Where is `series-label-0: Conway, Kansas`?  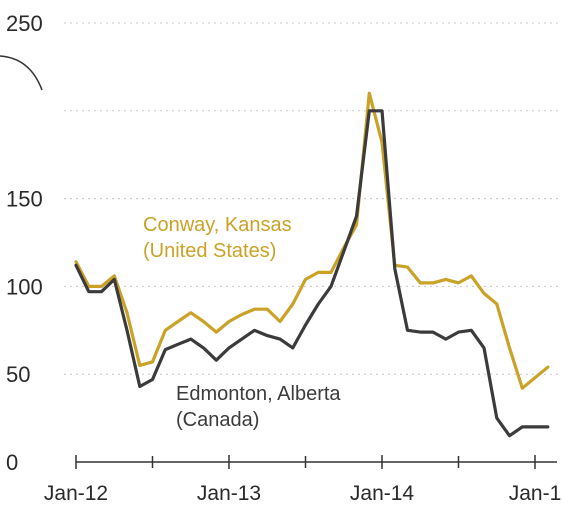
series-label-0: Conway, Kansas is located at coordinates (217, 225).